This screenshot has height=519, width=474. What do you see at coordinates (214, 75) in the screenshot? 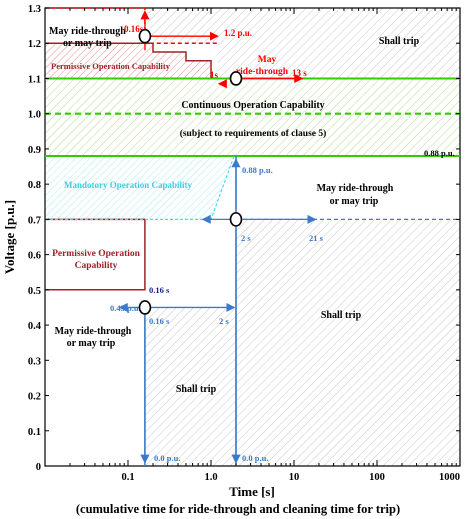
I see `annotation-1s: 1s` at bounding box center [214, 75].